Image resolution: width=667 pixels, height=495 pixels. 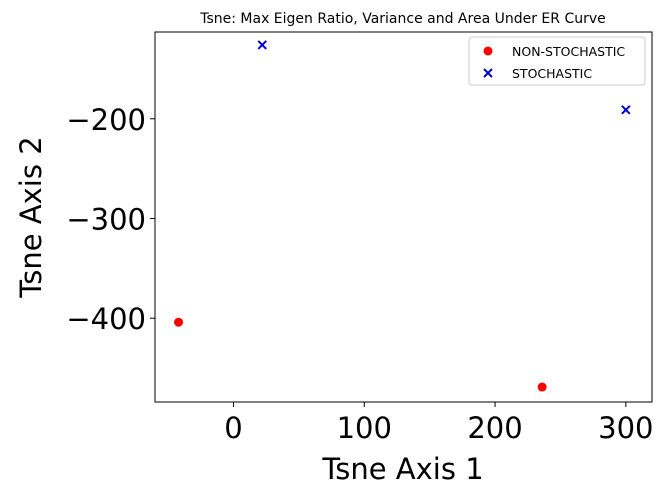 What do you see at coordinates (106, 219) in the screenshot?
I see `y-tick-label: −300` at bounding box center [106, 219].